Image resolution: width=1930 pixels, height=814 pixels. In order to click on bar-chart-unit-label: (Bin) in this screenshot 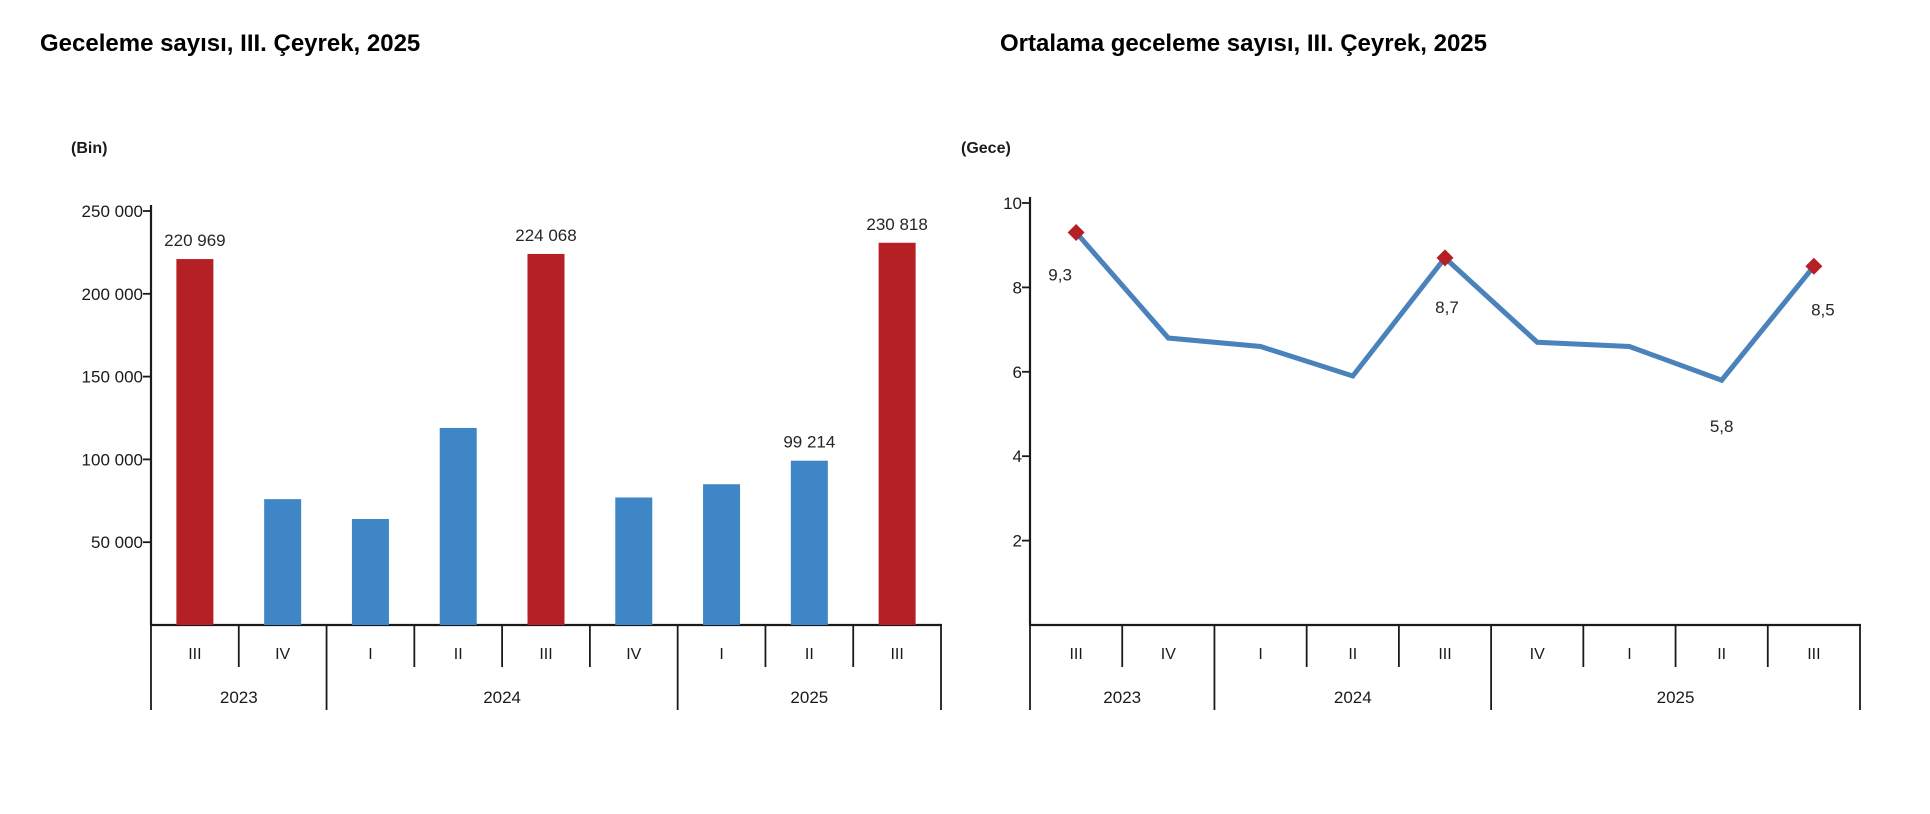, I will do `click(89, 148)`.